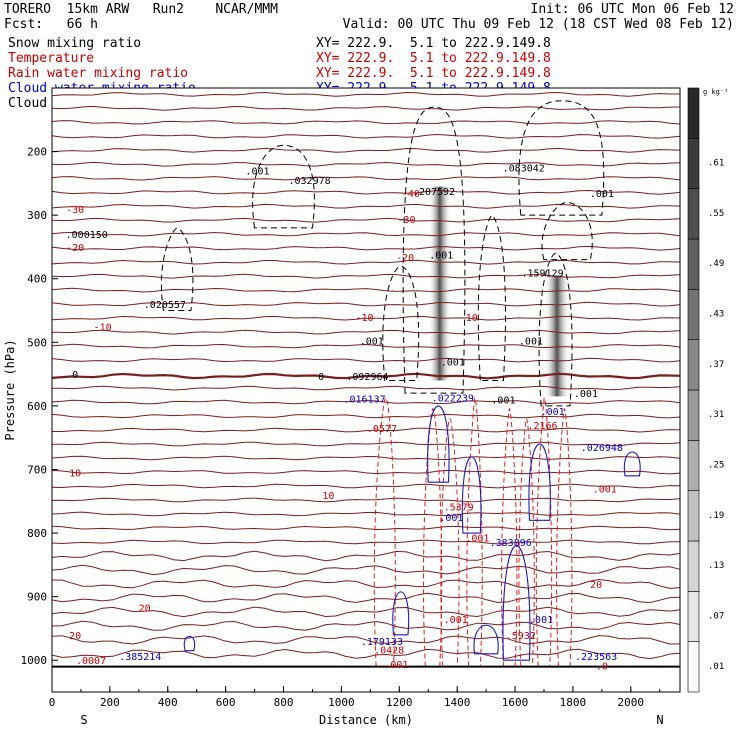 The height and width of the screenshot is (740, 740). I want to click on extremum-label: .385214, so click(140, 657).